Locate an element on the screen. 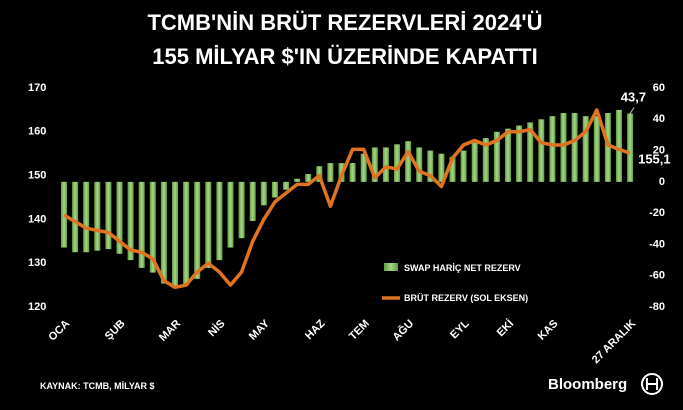 Image resolution: width=683 pixels, height=410 pixels. data-label: 155,1 is located at coordinates (654, 158).